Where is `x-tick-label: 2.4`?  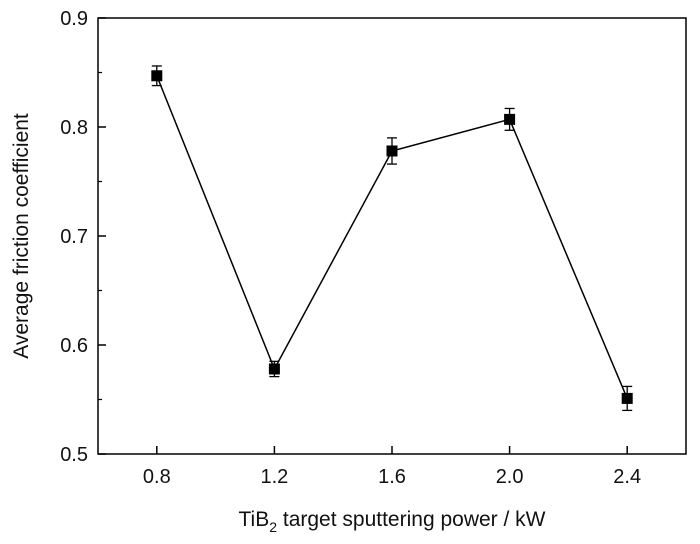
x-tick-label: 2.4 is located at coordinates (627, 477).